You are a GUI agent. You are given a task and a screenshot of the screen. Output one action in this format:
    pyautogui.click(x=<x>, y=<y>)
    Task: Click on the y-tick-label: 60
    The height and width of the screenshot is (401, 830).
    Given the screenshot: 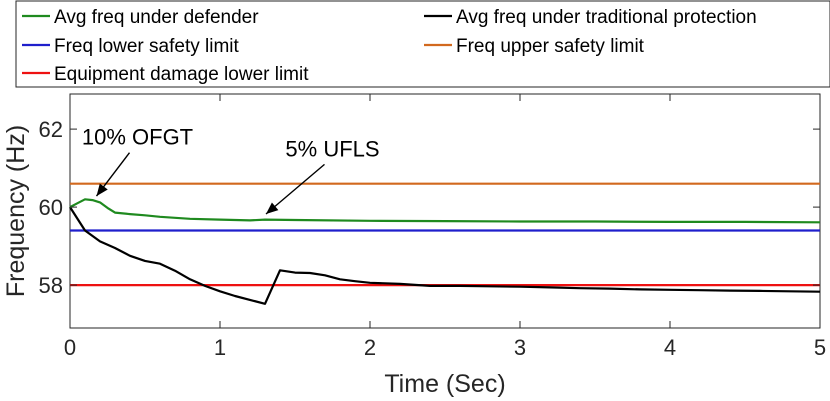 What is the action you would take?
    pyautogui.click(x=51, y=207)
    